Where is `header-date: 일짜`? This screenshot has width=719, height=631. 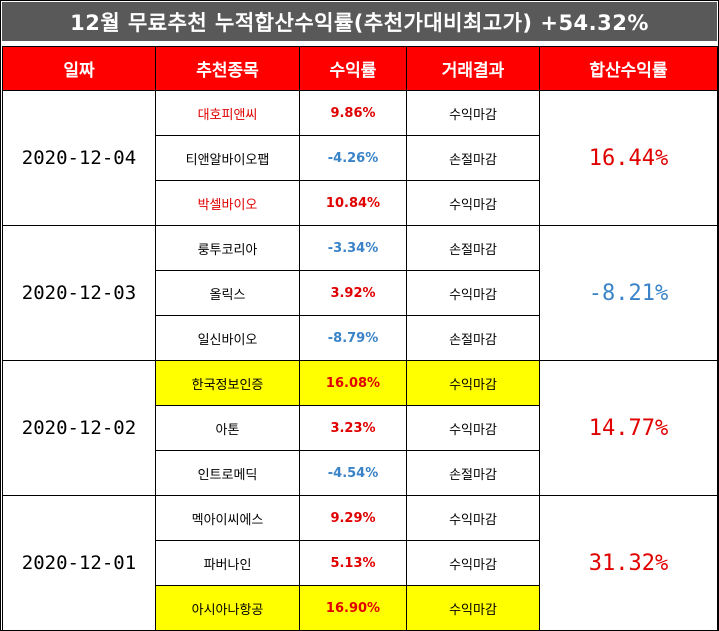
header-date: 일짜 is located at coordinates (79, 68).